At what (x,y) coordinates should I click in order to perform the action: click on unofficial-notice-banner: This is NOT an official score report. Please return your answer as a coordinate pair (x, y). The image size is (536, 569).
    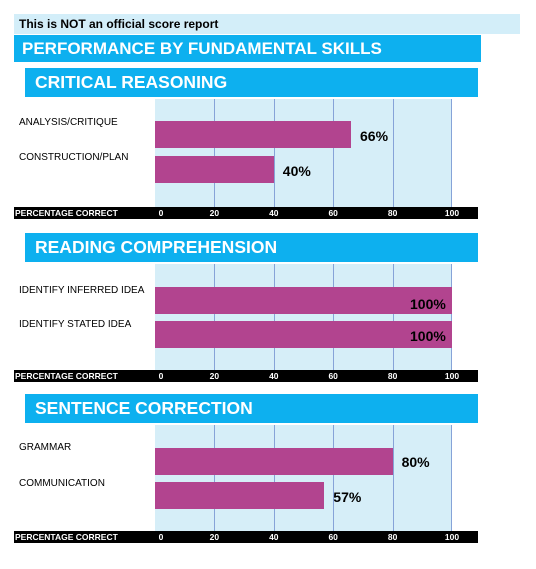
    Looking at the image, I should click on (267, 24).